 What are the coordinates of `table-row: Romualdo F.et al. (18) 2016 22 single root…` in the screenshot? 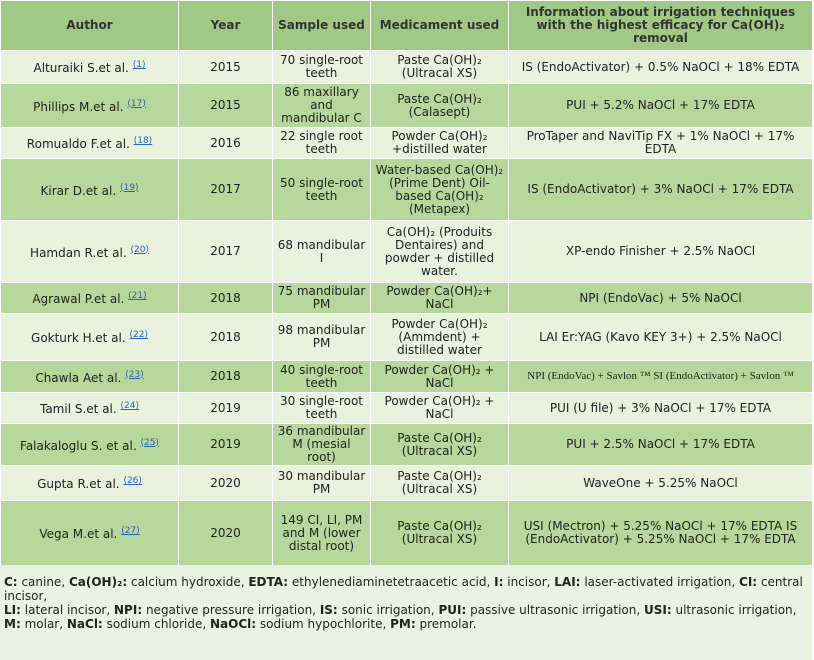 It's located at (406, 143).